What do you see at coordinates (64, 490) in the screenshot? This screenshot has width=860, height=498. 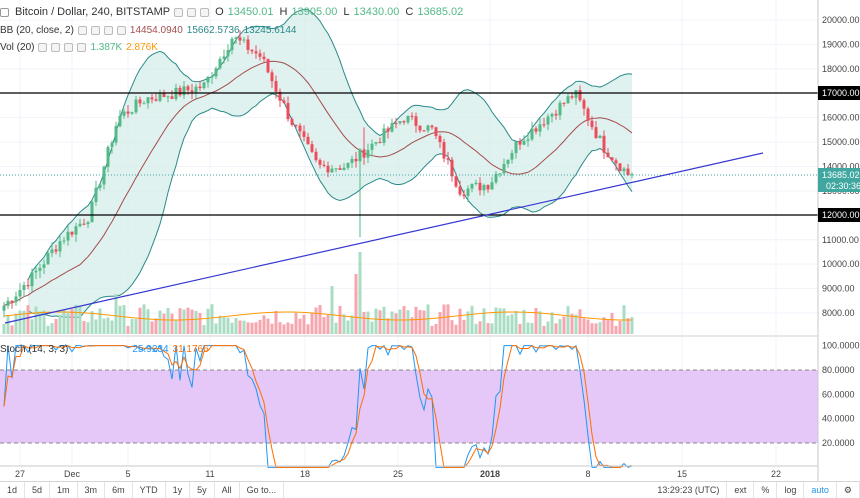 I see `range-1m-button: 1m` at bounding box center [64, 490].